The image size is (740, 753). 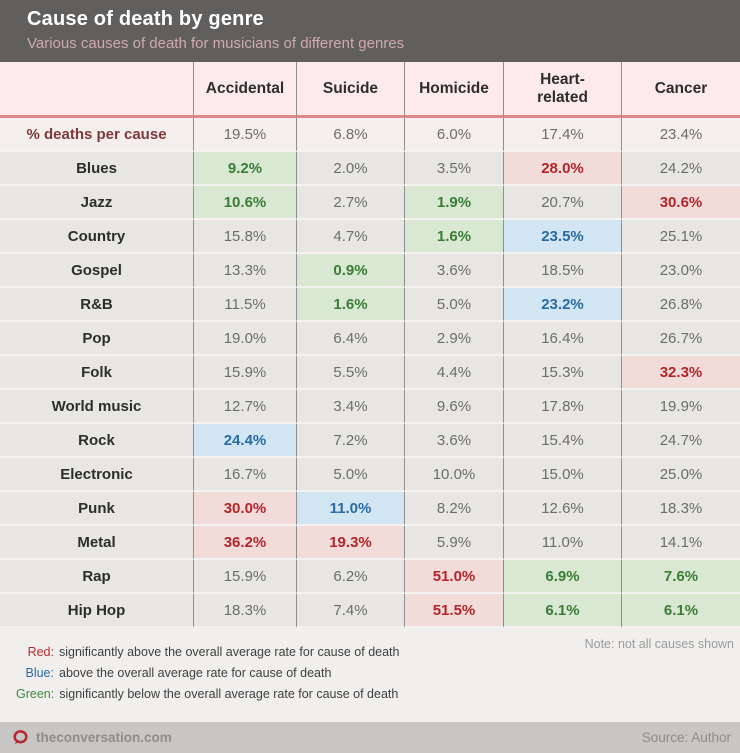 I want to click on genre-label: Electronic, so click(x=96, y=475).